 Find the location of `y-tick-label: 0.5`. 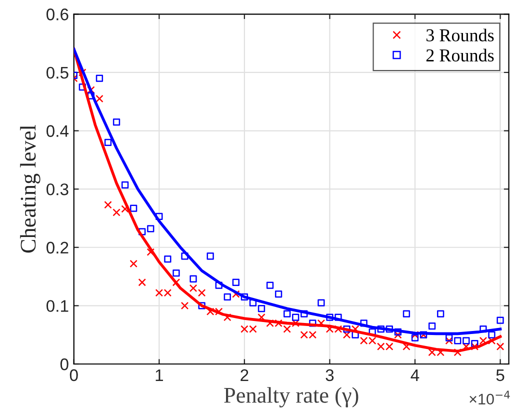

y-tick-label: 0.5 is located at coordinates (57, 72).